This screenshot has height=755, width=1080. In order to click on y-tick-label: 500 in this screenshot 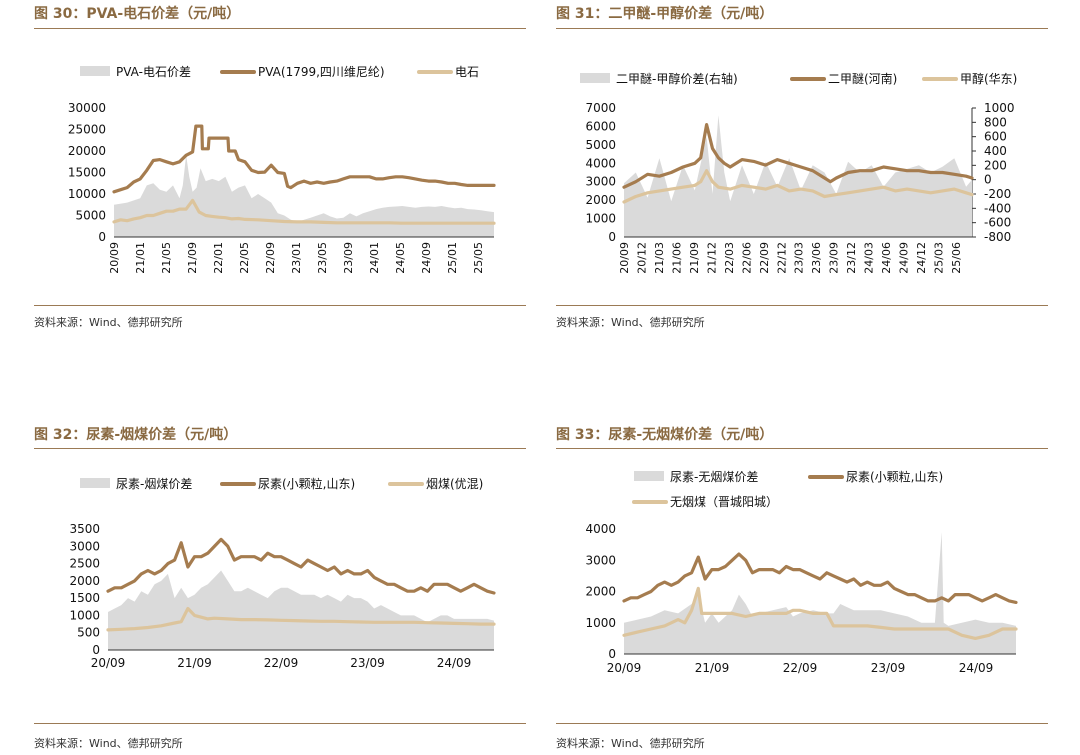, I will do `click(88, 633)`.